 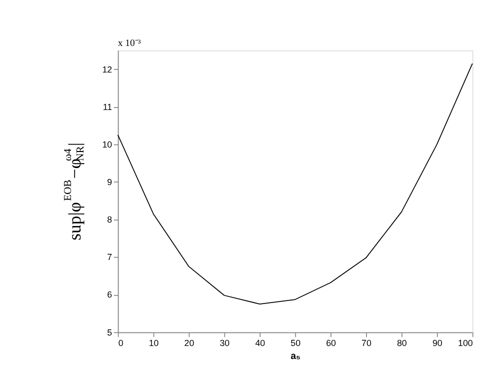 I want to click on x-tick-label: 10, so click(x=153, y=343).